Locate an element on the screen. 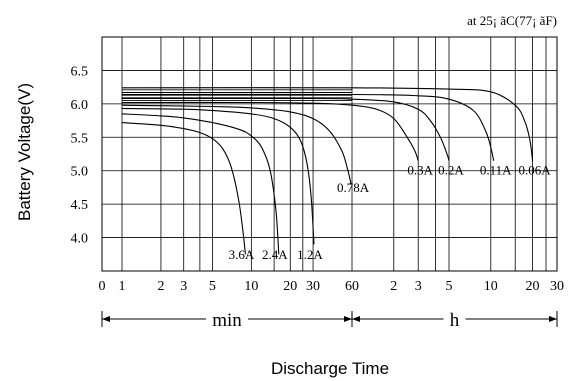  series-line-0.78A is located at coordinates (236, 144).